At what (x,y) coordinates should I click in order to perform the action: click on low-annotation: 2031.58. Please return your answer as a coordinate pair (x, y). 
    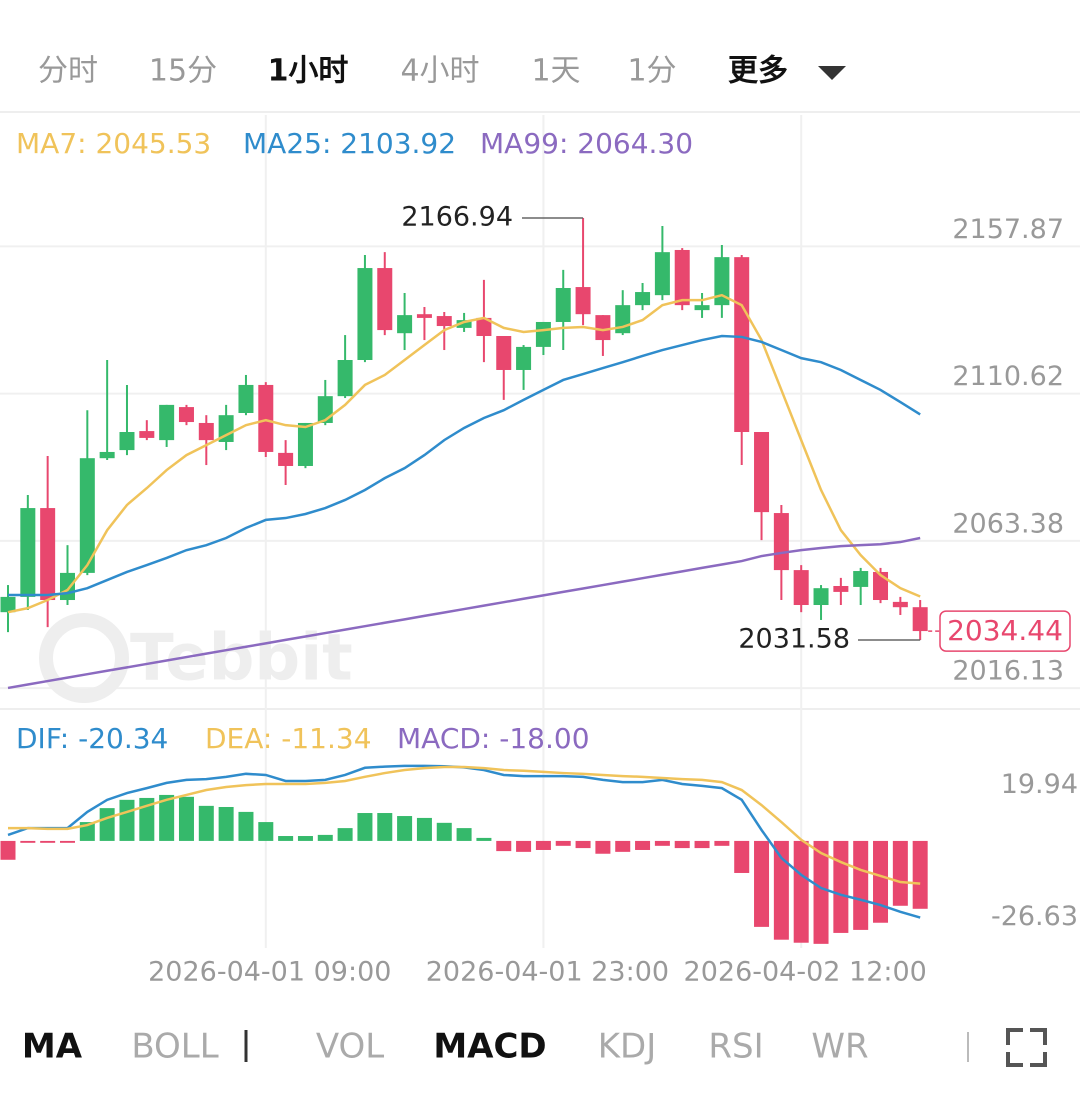
    Looking at the image, I should click on (794, 638).